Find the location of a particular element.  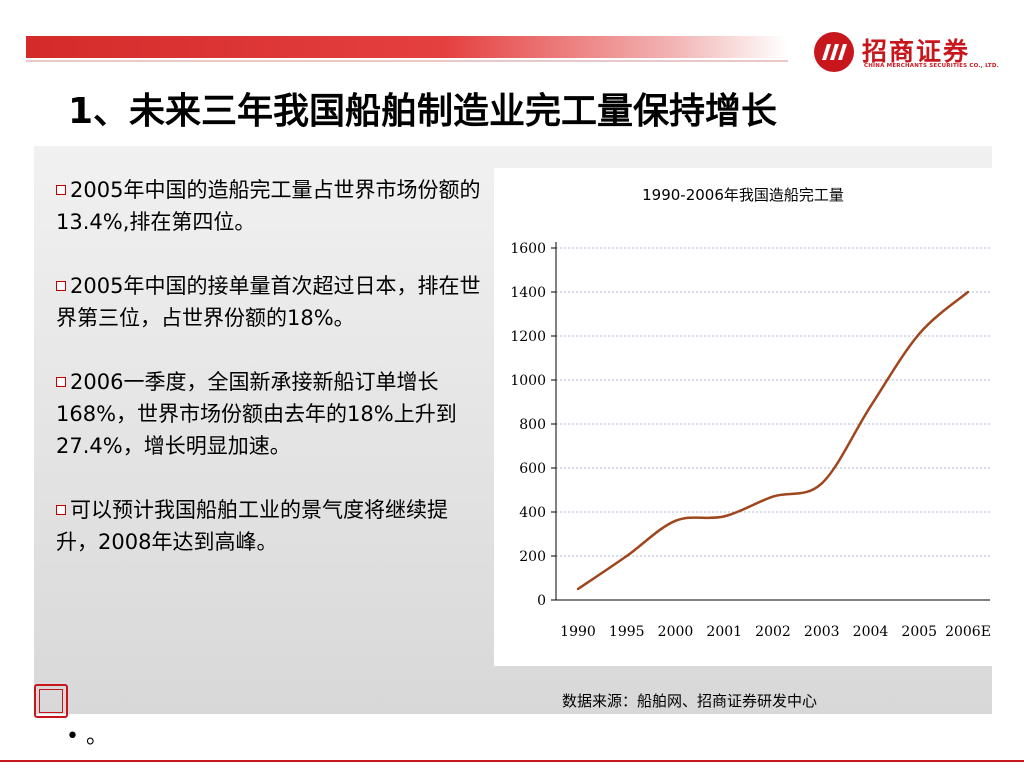

data-source-note: 数据来源：船舶网、招商证券研发中心 is located at coordinates (690, 701).